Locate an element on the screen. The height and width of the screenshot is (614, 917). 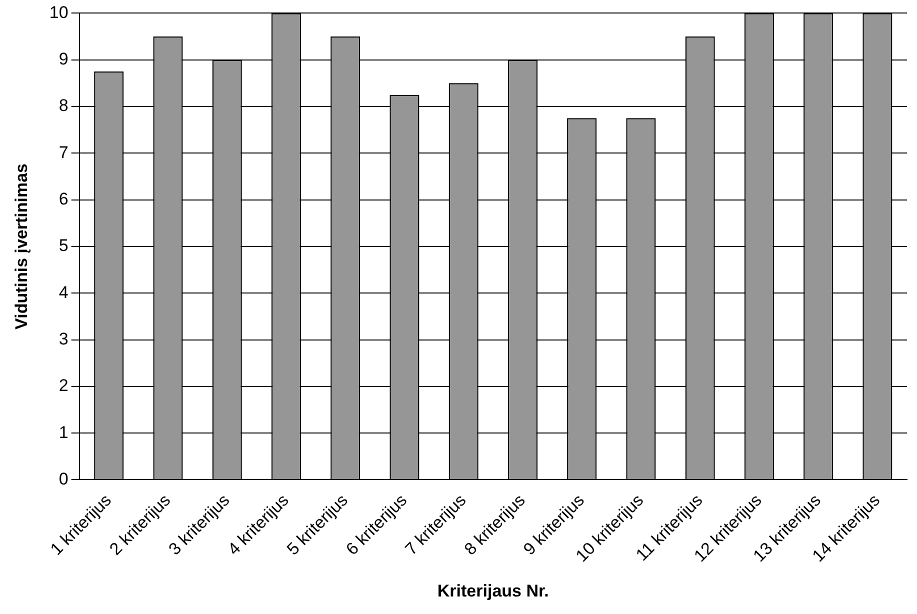
y-tick-label: 0 is located at coordinates (63, 478).